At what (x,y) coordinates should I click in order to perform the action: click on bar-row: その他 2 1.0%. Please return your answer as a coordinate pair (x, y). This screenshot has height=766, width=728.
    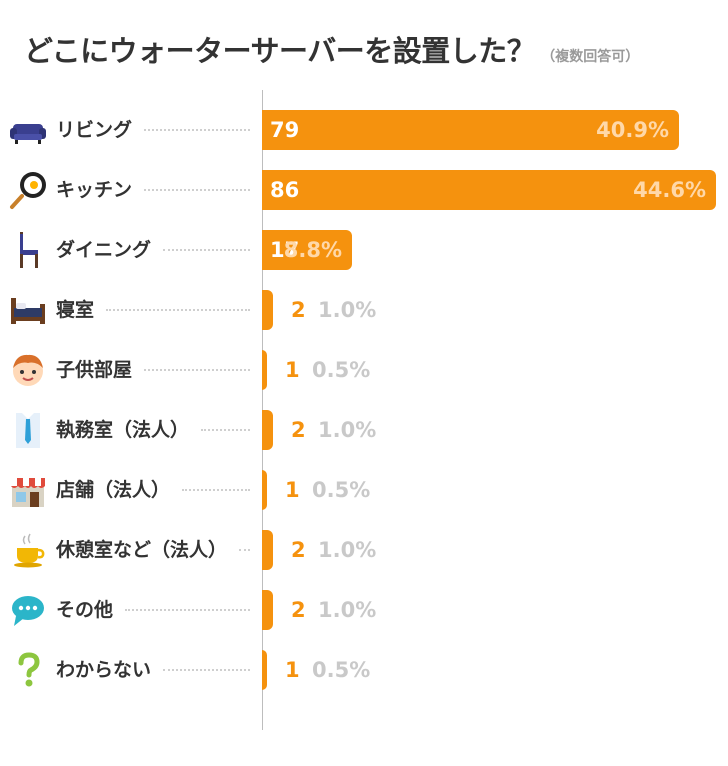
    Looking at the image, I should click on (364, 610).